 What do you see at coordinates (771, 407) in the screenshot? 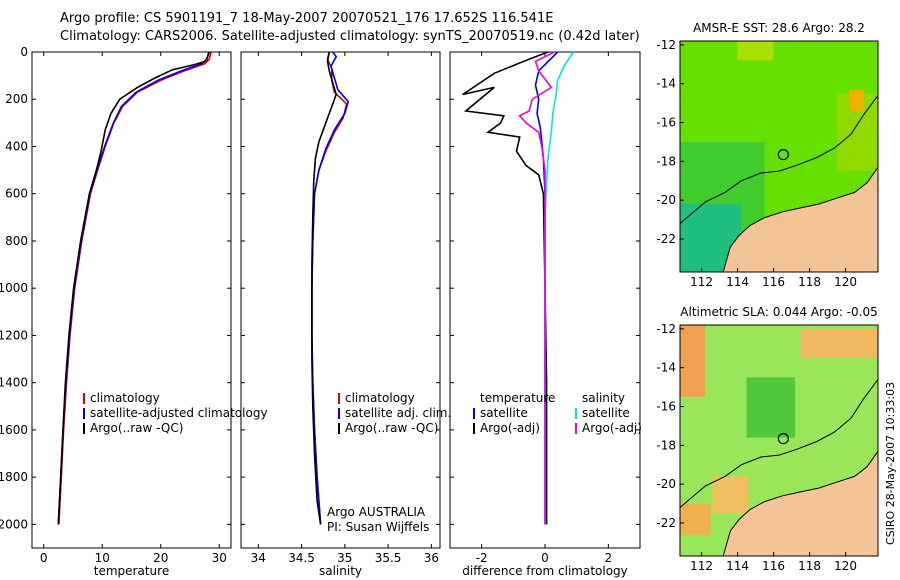
I see `sla_map-low-patch` at bounding box center [771, 407].